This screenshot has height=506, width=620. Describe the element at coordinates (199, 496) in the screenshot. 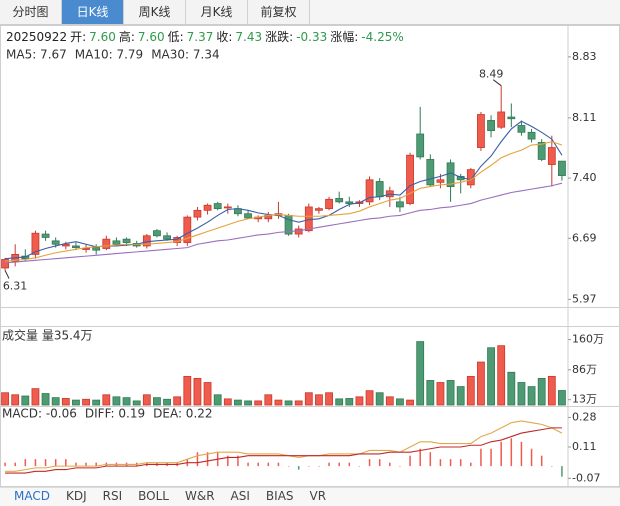

I see `indicator-tab: W&R` at that location.